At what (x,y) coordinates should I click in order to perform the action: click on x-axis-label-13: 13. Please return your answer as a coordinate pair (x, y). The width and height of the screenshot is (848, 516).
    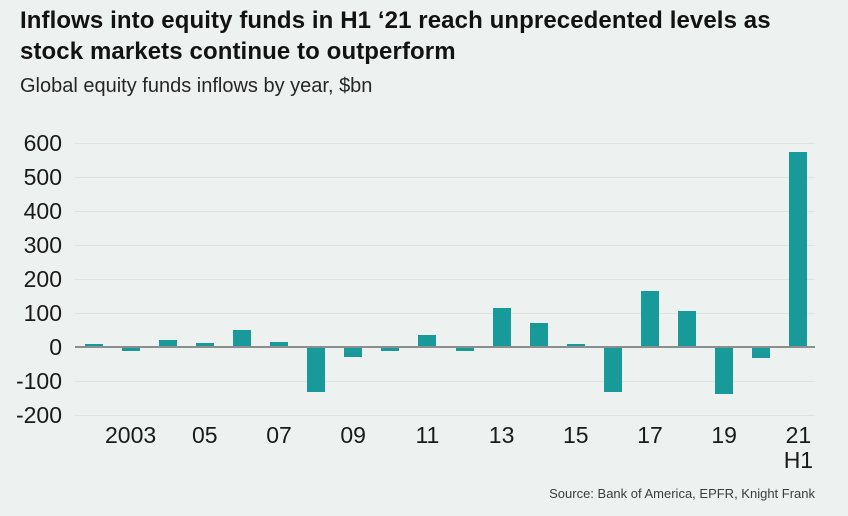
    Looking at the image, I should click on (501, 435).